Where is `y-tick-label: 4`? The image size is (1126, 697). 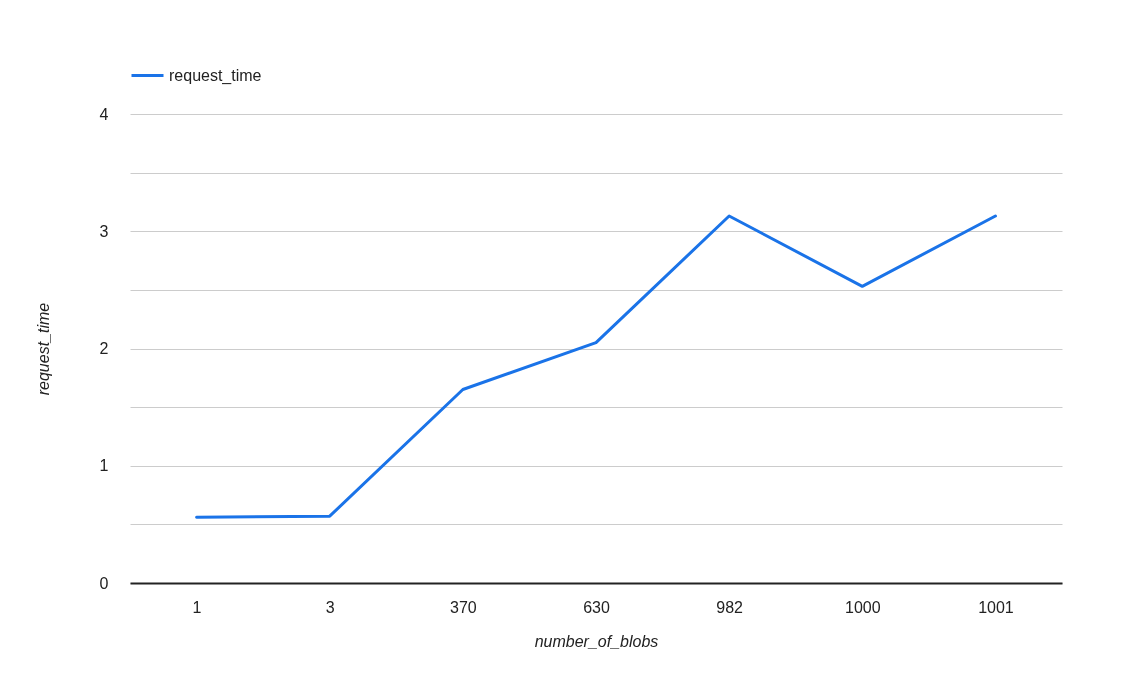 y-tick-label: 4 is located at coordinates (104, 114).